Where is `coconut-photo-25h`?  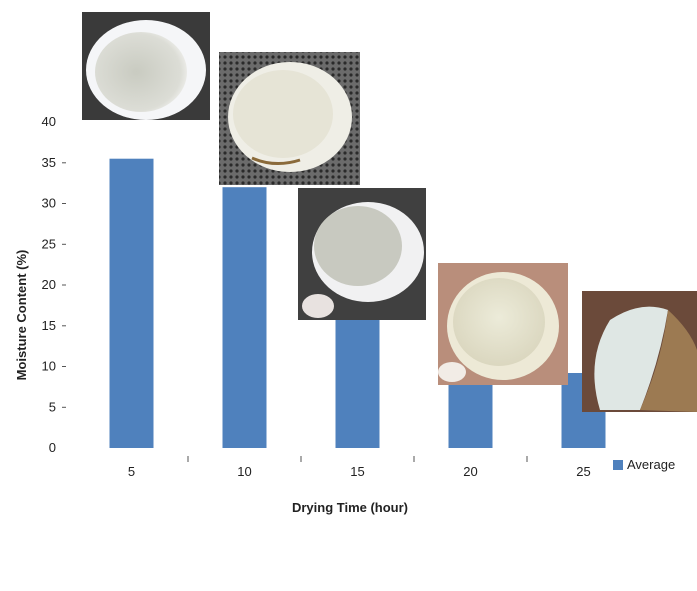
coconut-photo-25h is located at coordinates (639, 351).